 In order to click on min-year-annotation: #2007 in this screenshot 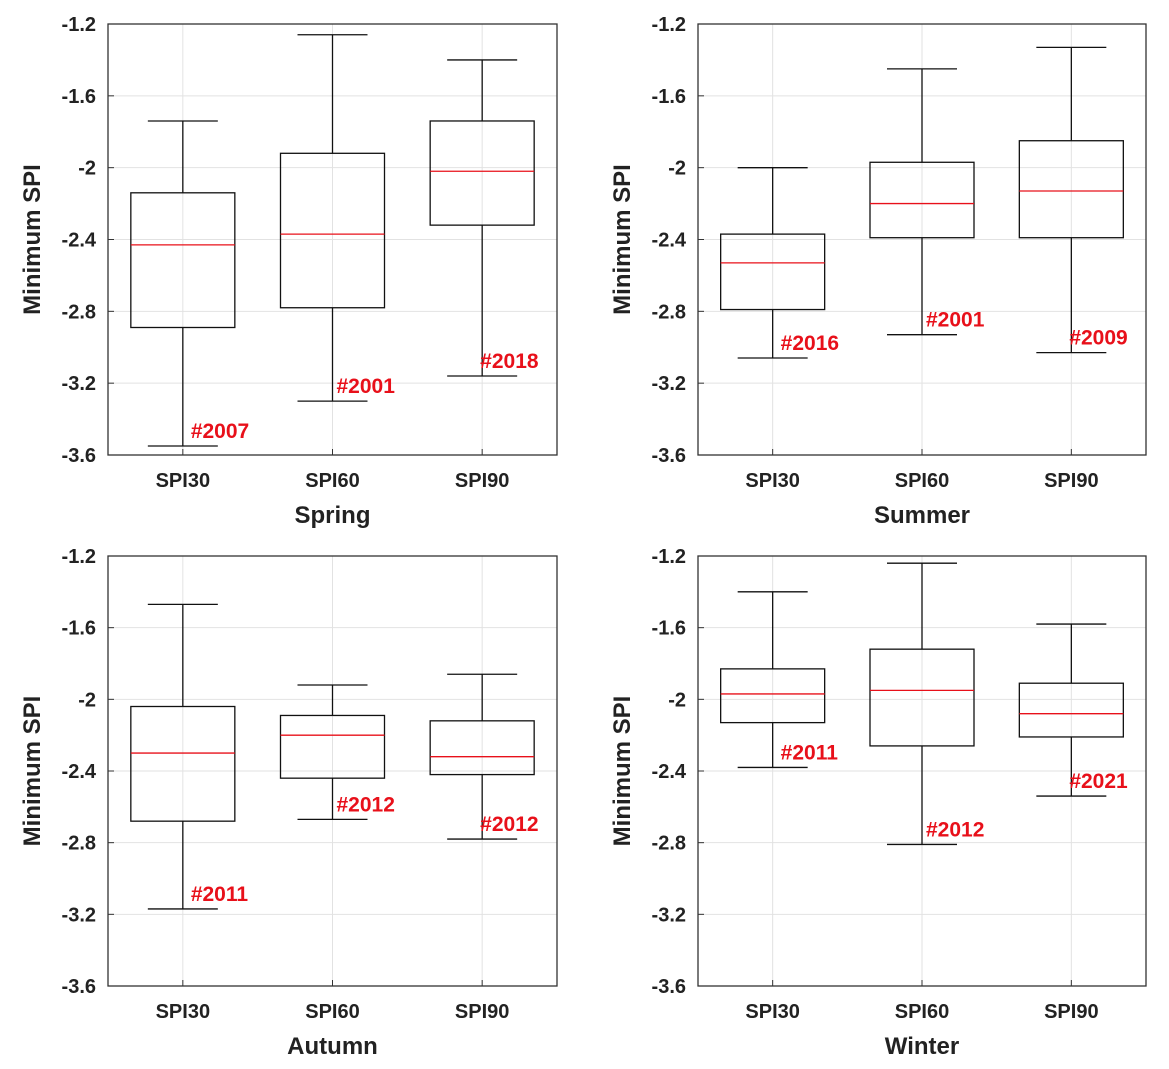, I will do `click(220, 431)`.